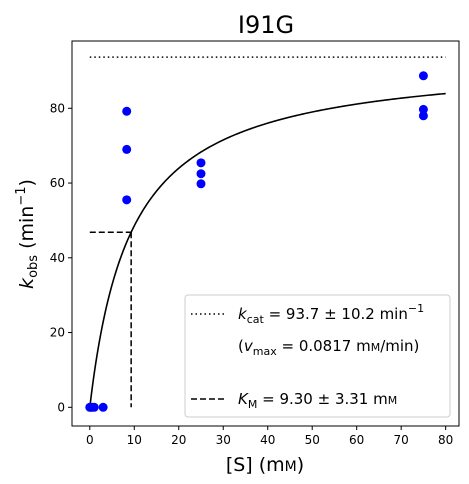 This screenshot has height=484, width=469. I want to click on x-axis-label: [S] (mM), so click(265, 465).